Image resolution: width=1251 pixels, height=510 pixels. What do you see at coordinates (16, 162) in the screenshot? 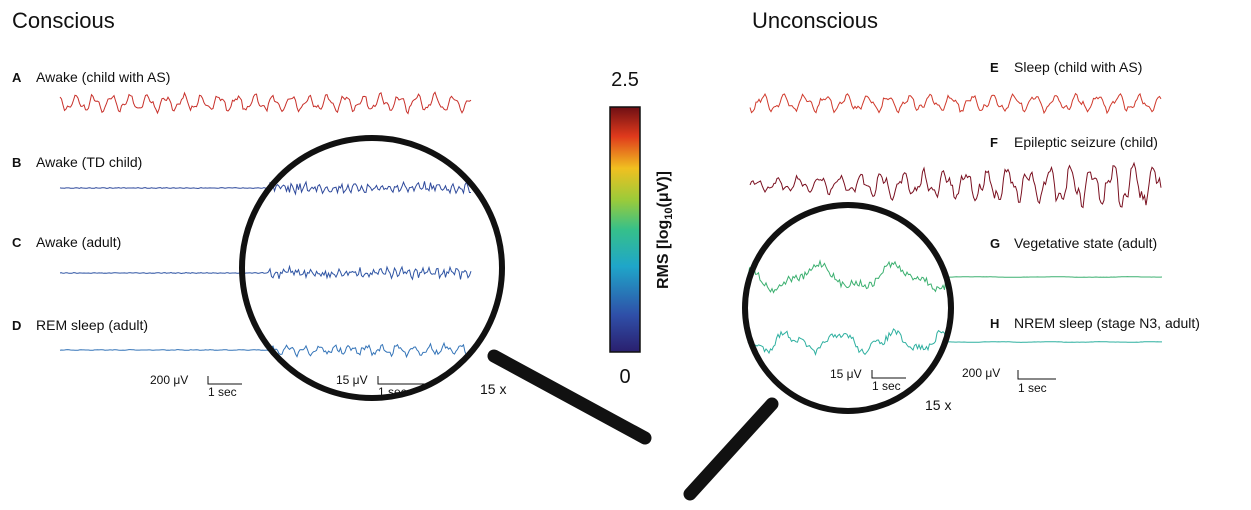
I see `panel-letter: B` at bounding box center [16, 162].